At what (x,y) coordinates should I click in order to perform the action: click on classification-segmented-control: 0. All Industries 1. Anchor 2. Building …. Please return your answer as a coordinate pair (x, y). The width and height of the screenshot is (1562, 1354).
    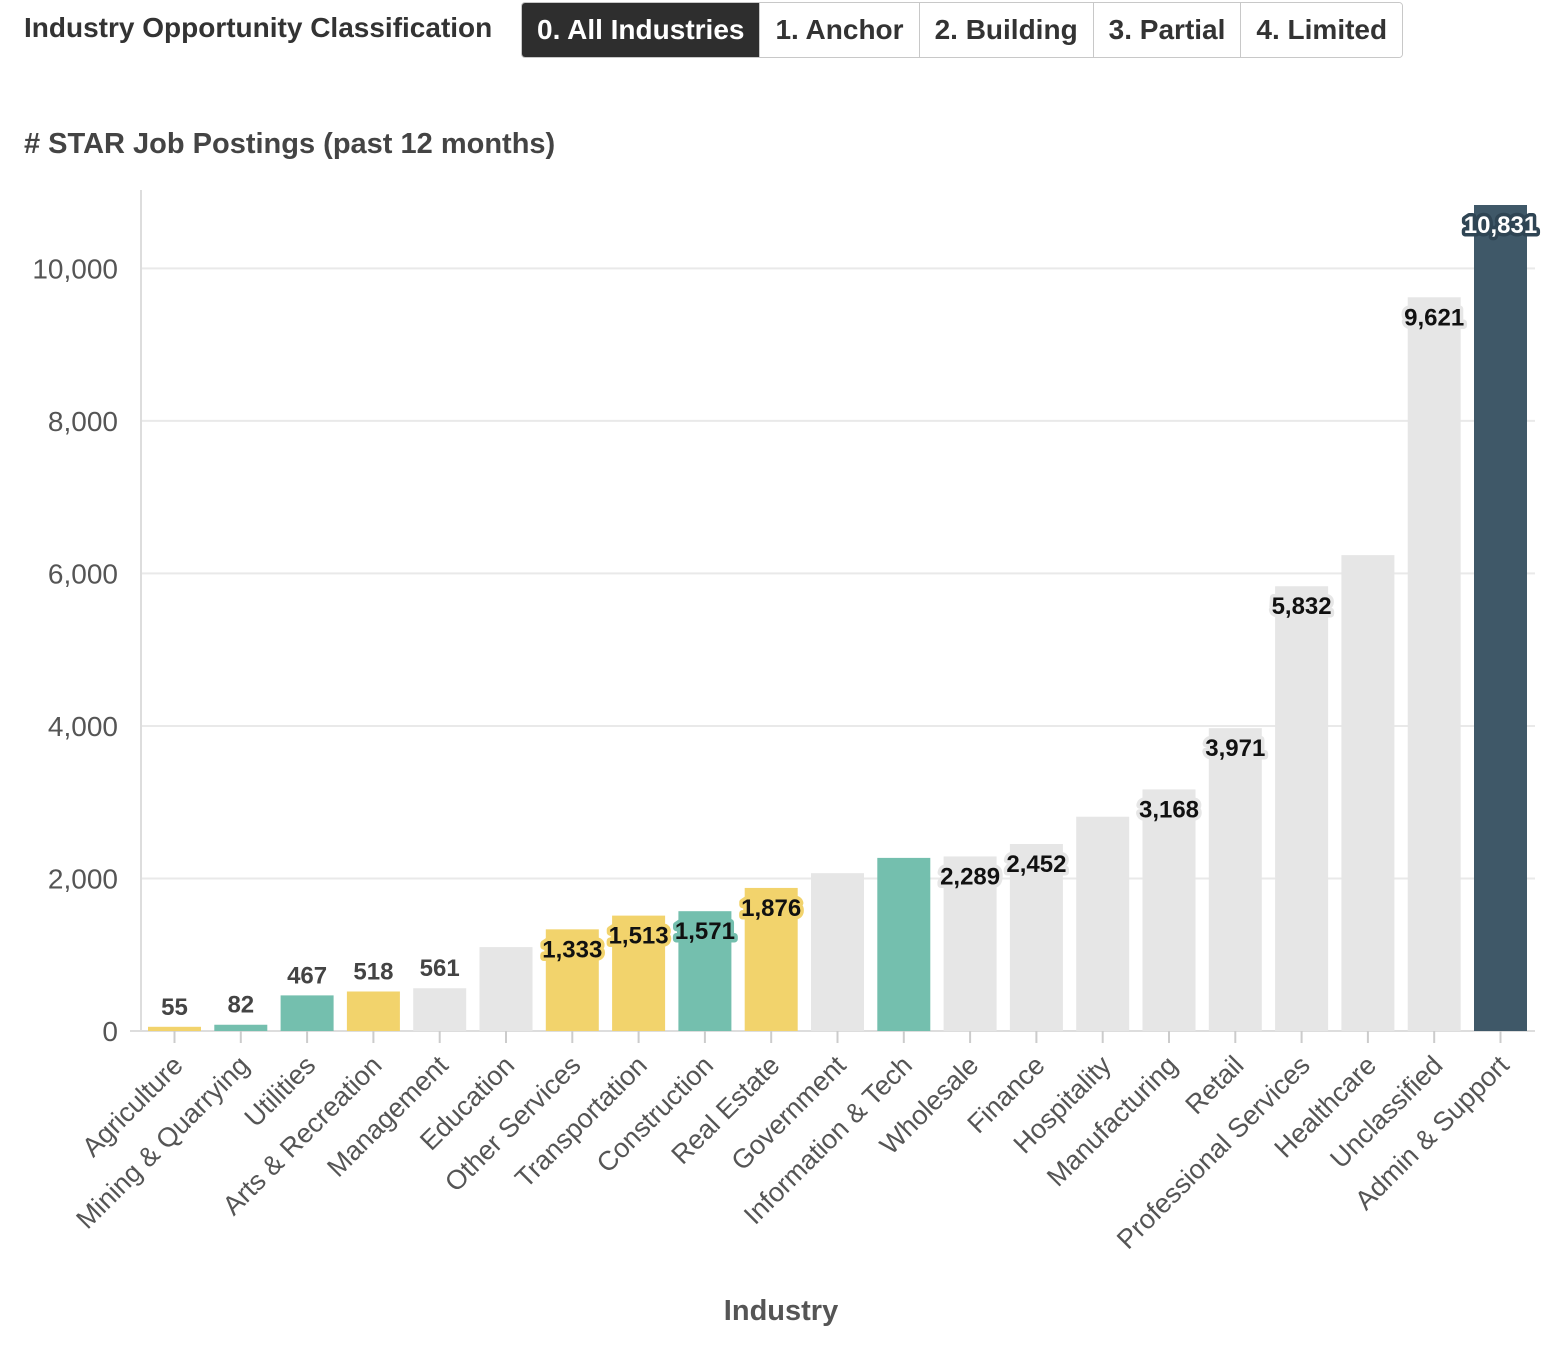
    Looking at the image, I should click on (962, 30).